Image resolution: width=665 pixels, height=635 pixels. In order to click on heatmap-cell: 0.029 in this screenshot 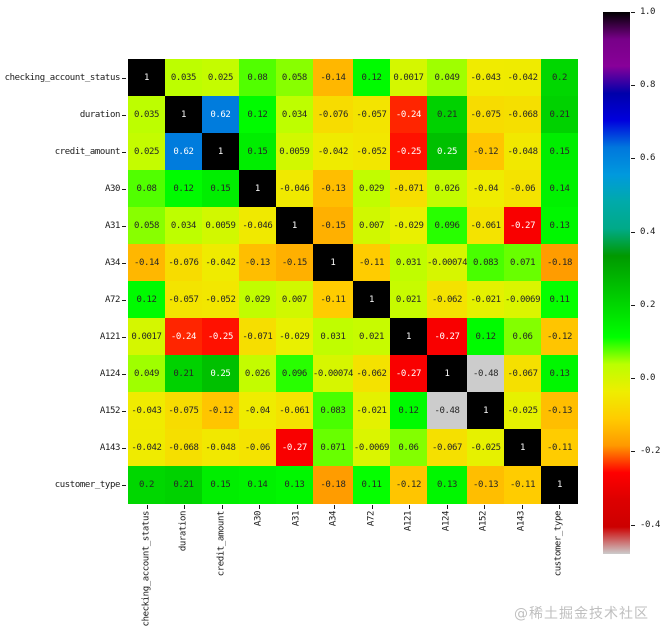, I will do `click(371, 189)`.